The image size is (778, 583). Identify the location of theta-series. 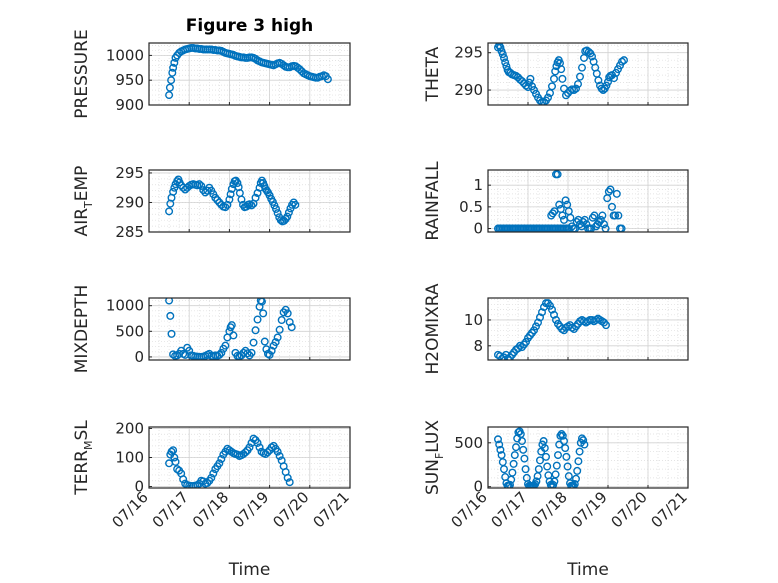
(561, 74).